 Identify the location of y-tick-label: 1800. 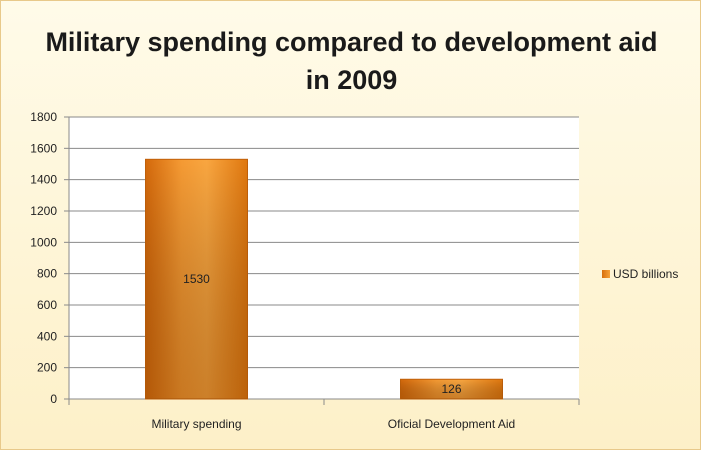
(43, 117).